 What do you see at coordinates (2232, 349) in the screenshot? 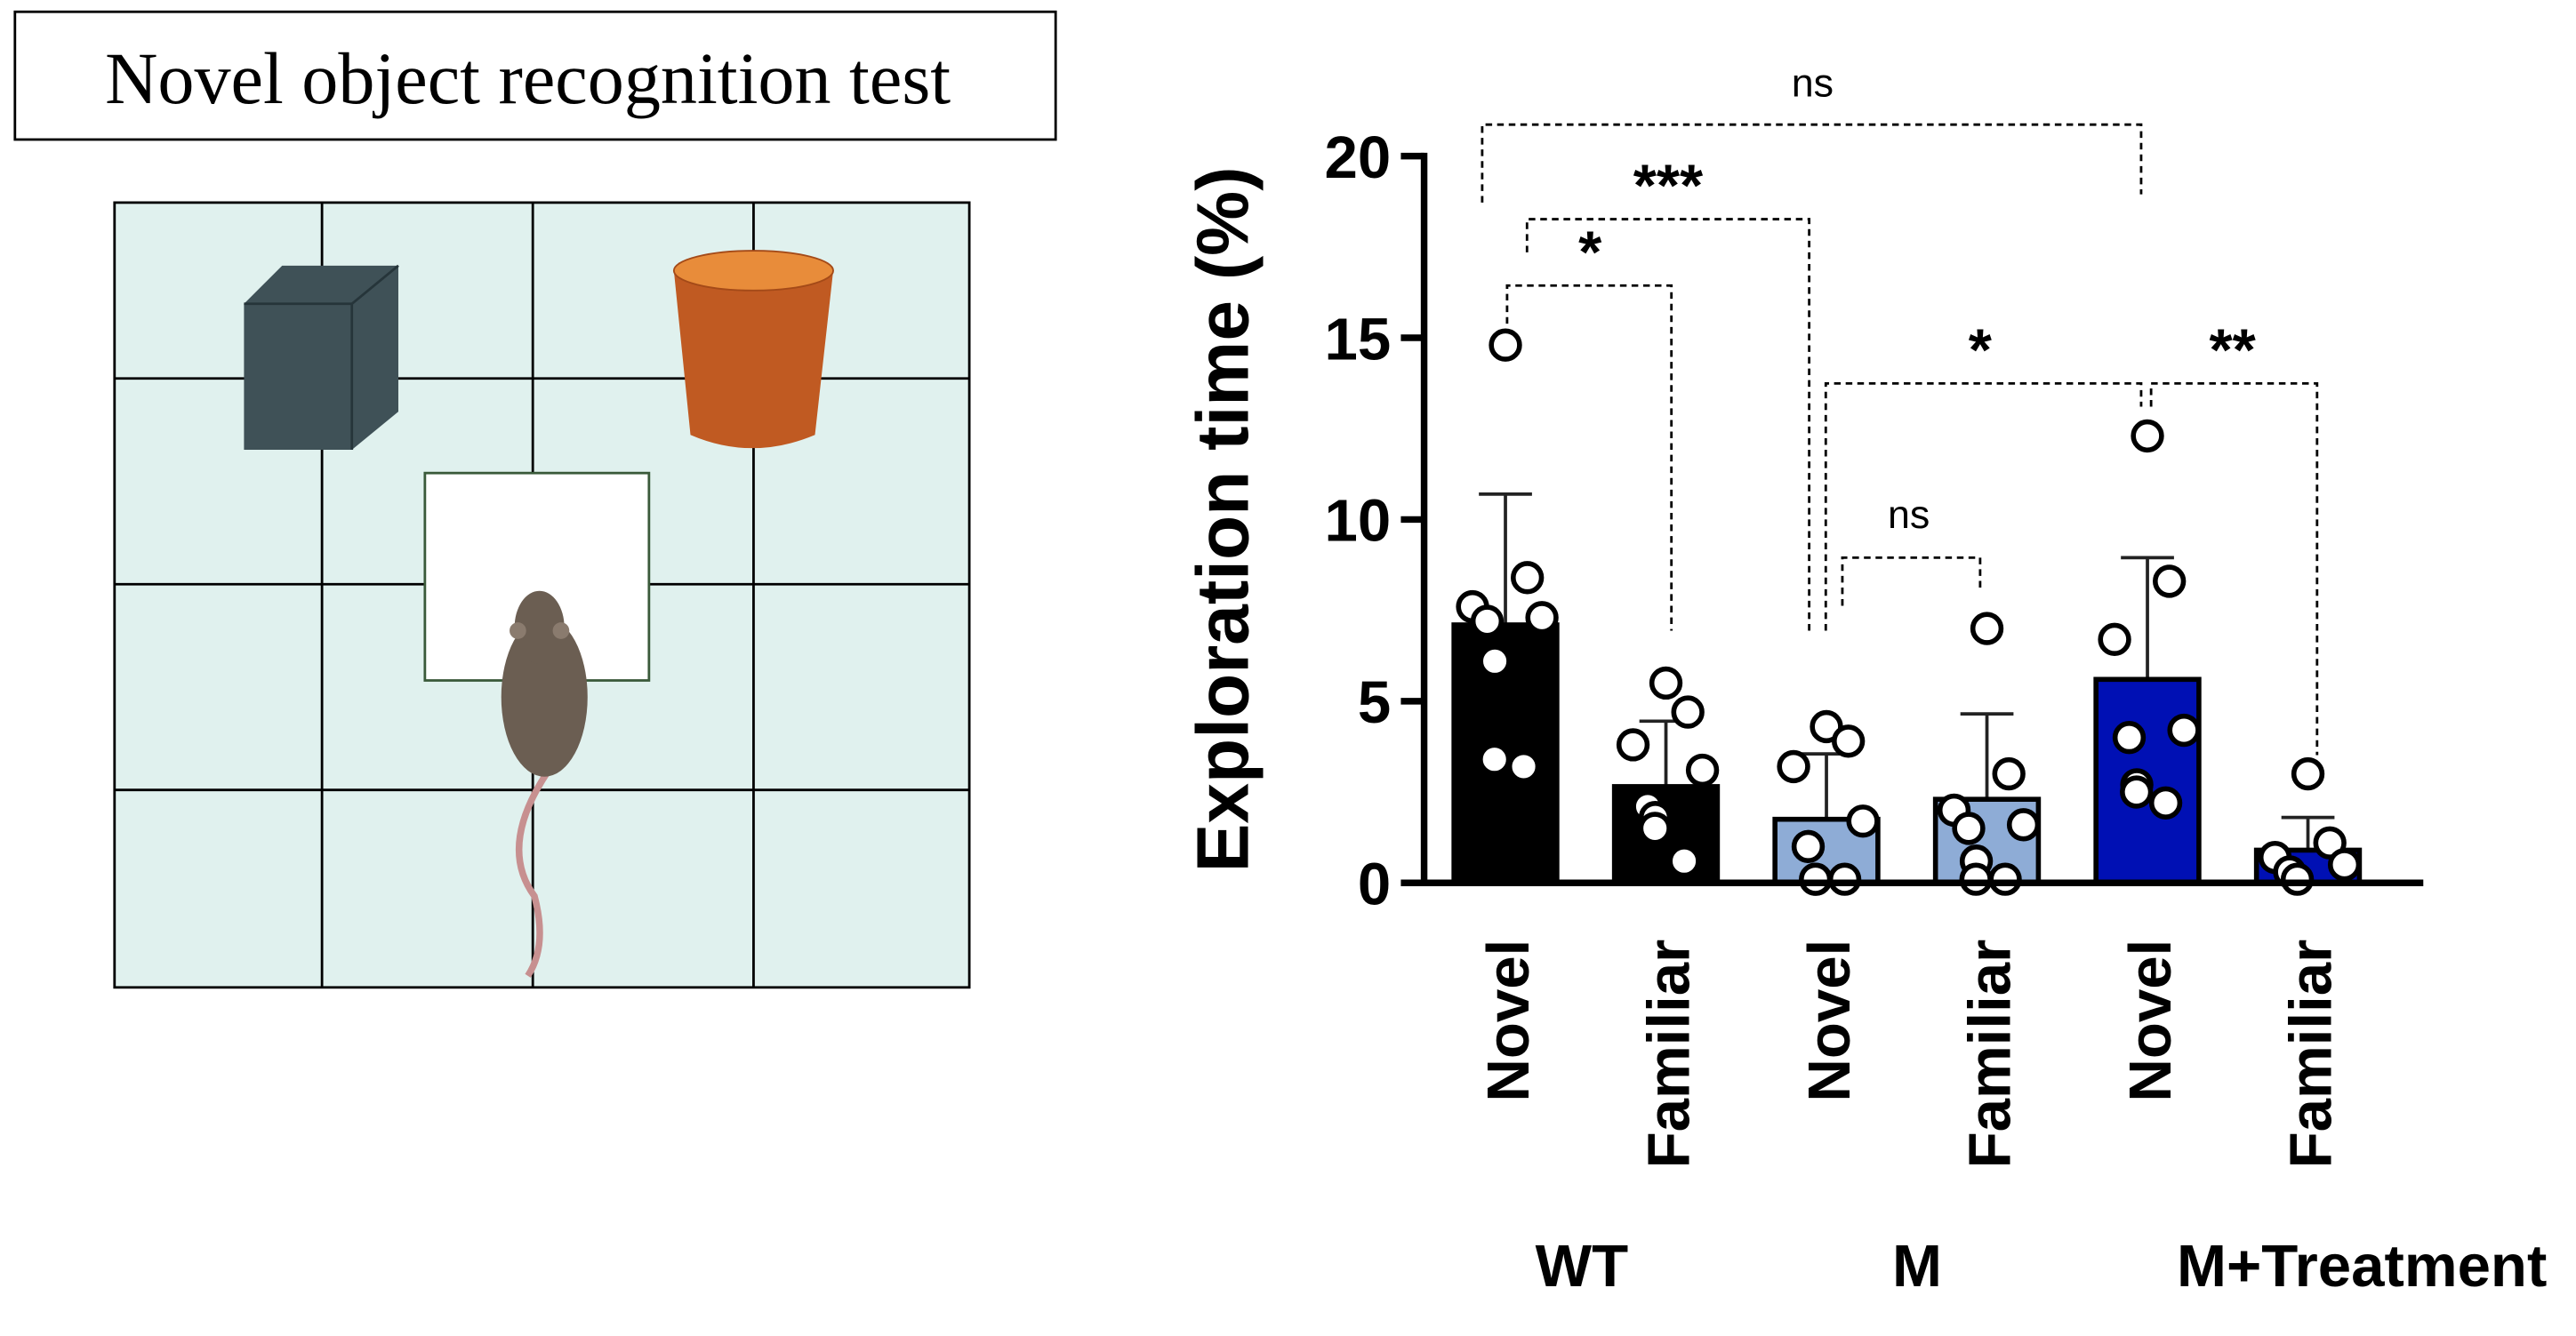
I see `significance-label: **` at bounding box center [2232, 349].